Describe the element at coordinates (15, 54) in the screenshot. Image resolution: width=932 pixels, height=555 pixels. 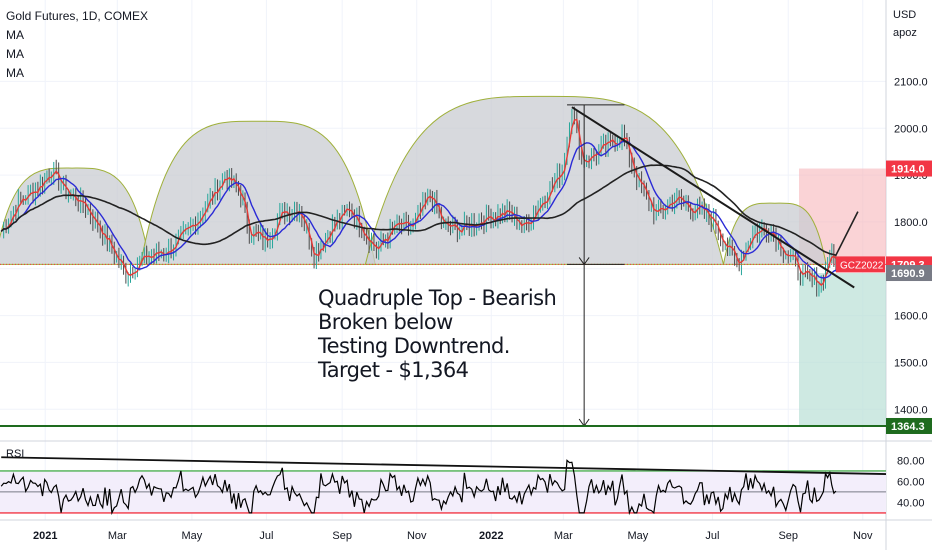
I see `ma-indicator-2: MA` at that location.